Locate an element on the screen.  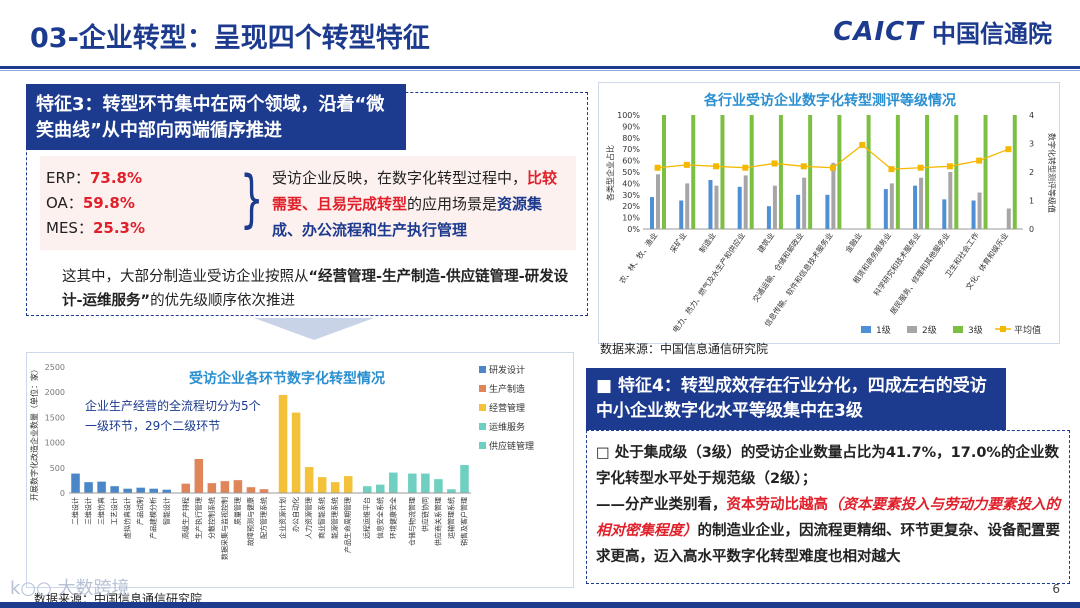
y-tick-label: 30% is located at coordinates (631, 195).